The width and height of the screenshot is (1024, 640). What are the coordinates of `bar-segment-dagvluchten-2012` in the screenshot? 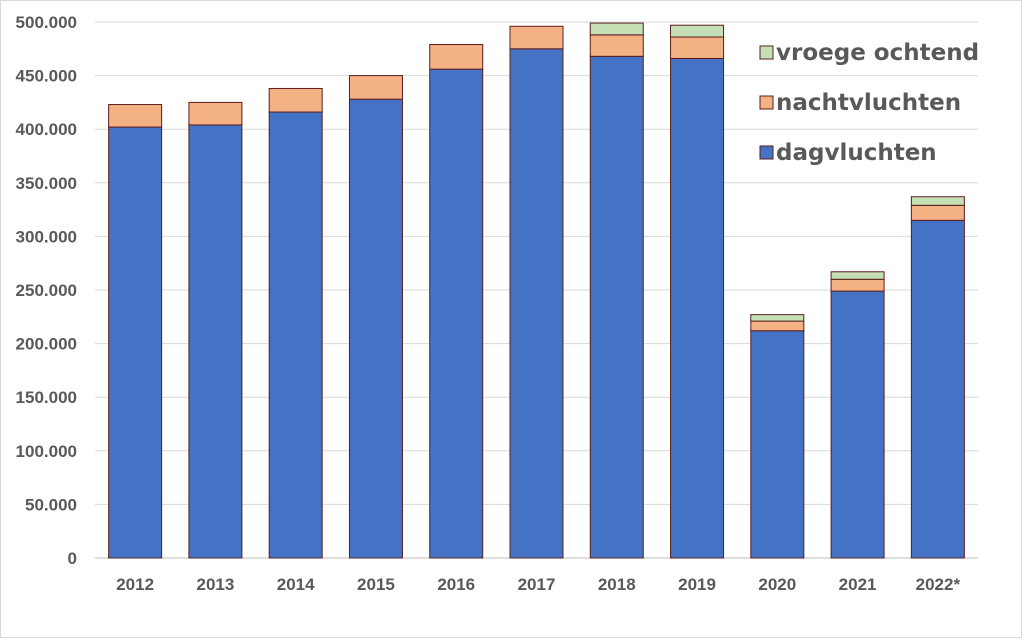 It's located at (135, 342).